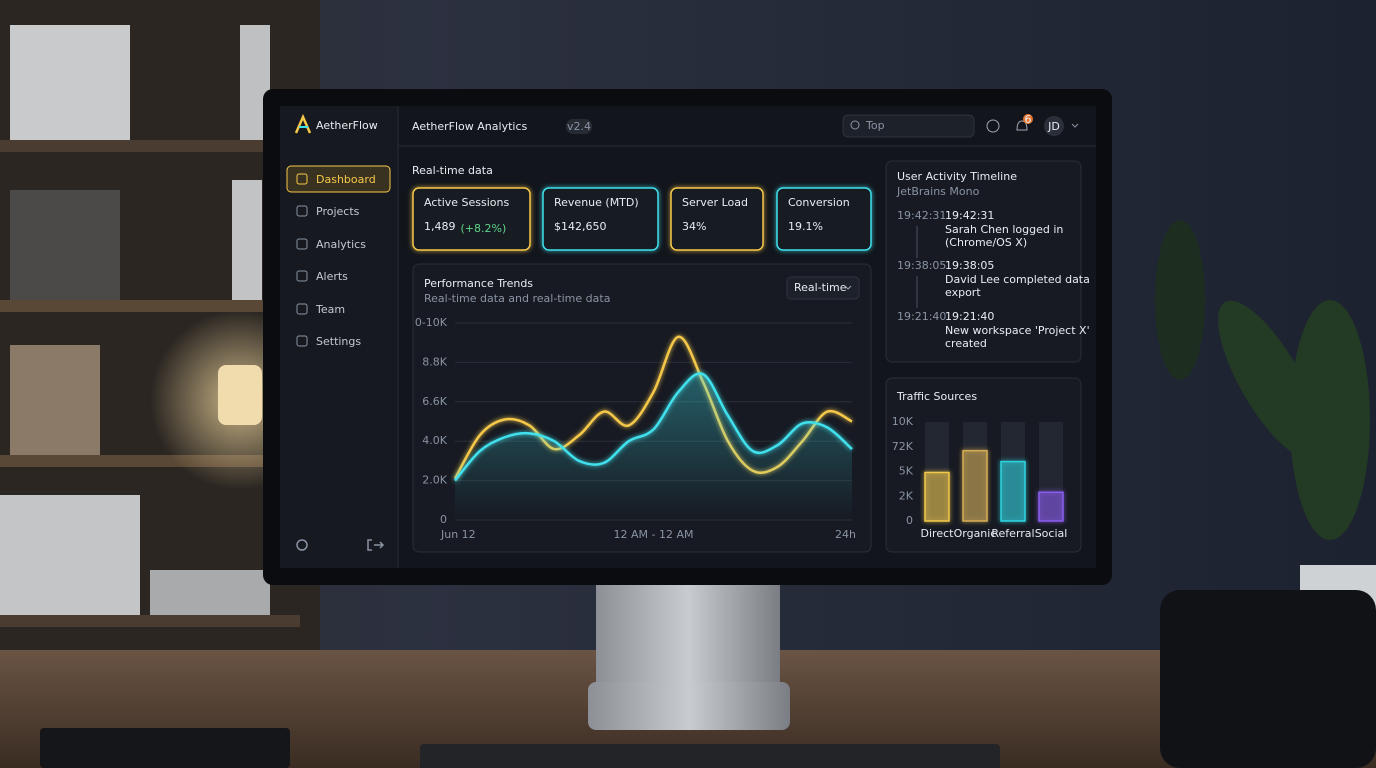 This screenshot has height=768, width=1376. Describe the element at coordinates (969, 215) in the screenshot. I see `event-heading: 19:42:31` at that location.